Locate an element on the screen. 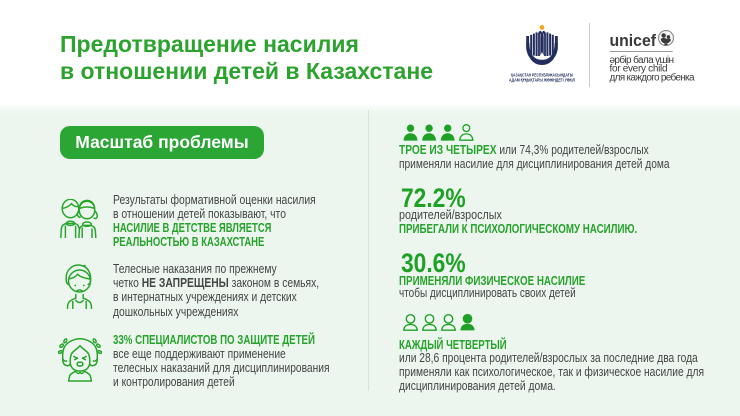  svg-text: әрбір бала үшін is located at coordinates (642, 60).